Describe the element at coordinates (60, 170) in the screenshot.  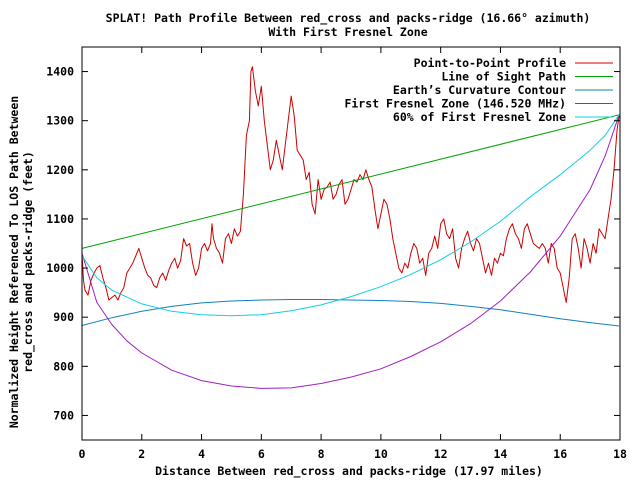
I see `y-tick-label: 1200` at that location.